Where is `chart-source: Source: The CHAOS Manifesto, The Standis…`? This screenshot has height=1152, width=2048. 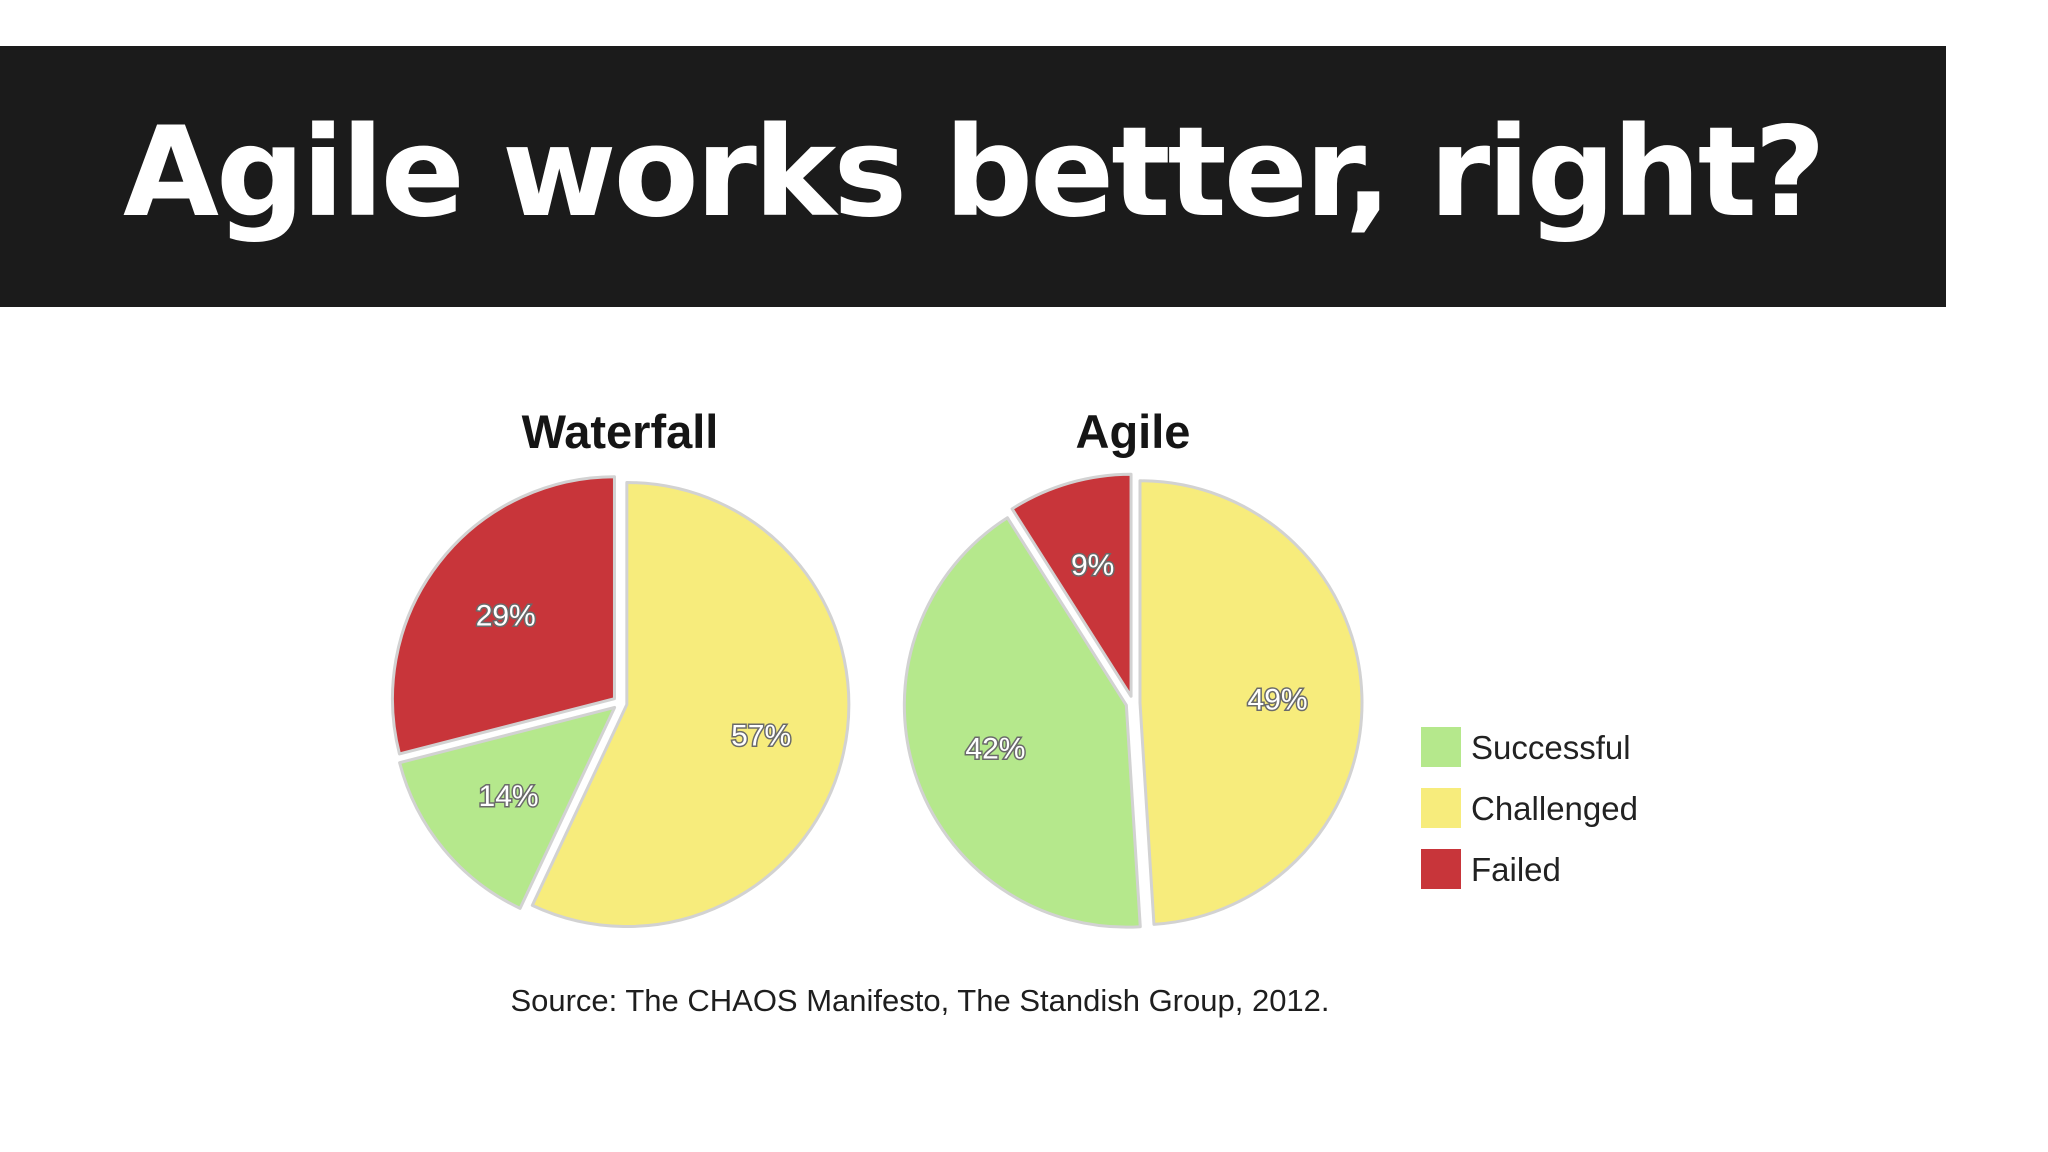 chart-source: Source: The CHAOS Manifesto, The Standis… is located at coordinates (919, 1000).